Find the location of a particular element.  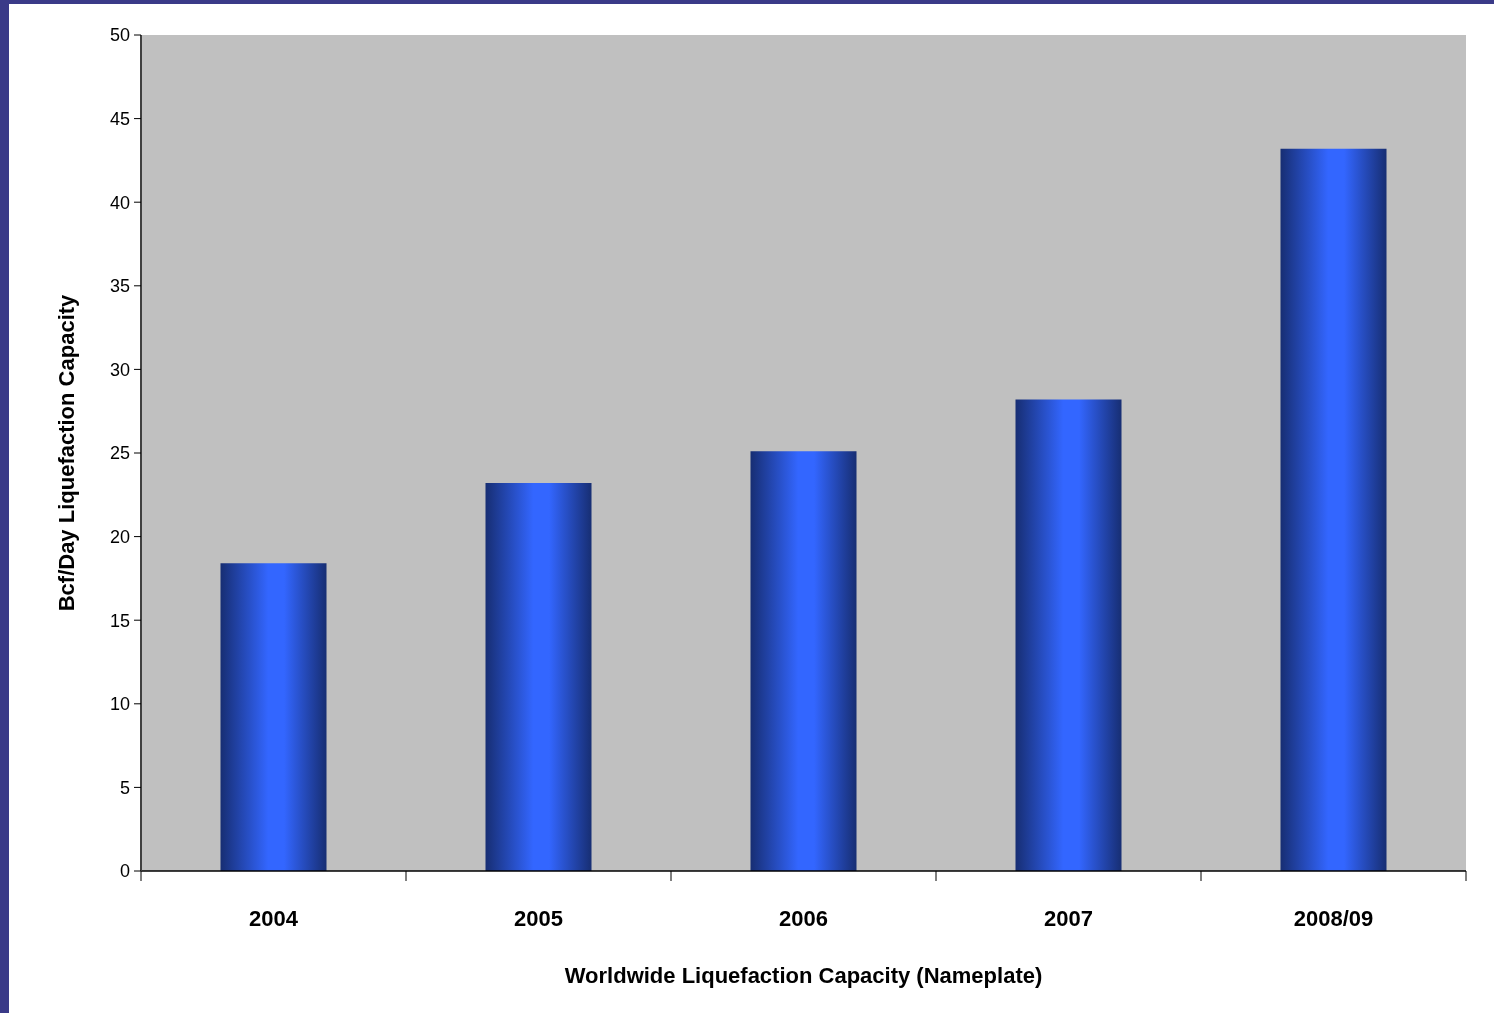

y-tick-label: 50 is located at coordinates (119, 35).